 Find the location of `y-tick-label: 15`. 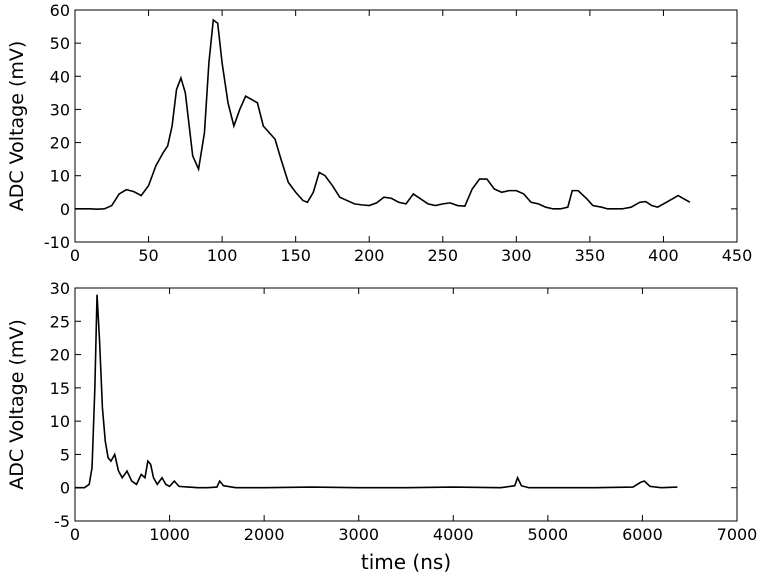

y-tick-label: 15 is located at coordinates (60, 388).